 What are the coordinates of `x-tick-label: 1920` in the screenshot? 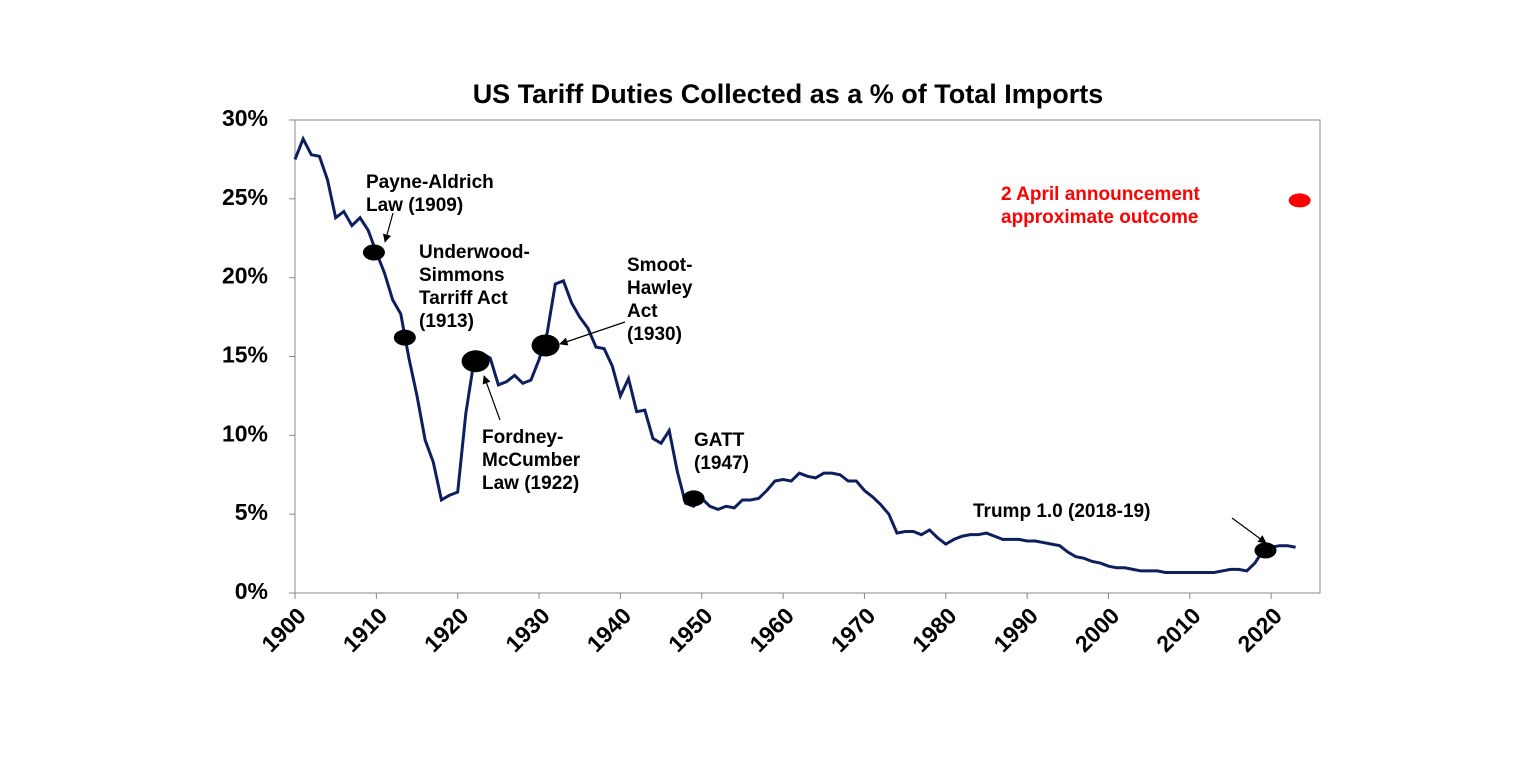 It's located at (446, 629).